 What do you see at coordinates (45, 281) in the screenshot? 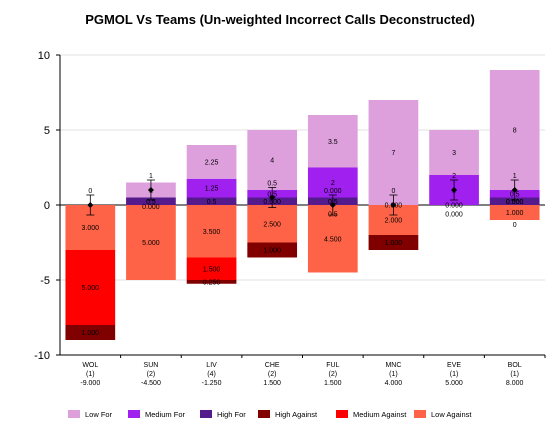
I see `y-tick-label: -5` at bounding box center [45, 281].